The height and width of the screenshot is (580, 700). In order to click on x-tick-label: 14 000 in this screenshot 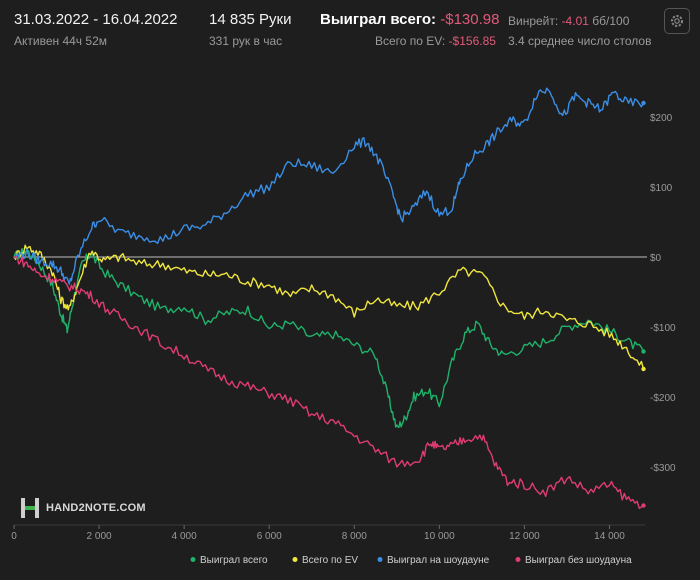, I will do `click(609, 536)`.